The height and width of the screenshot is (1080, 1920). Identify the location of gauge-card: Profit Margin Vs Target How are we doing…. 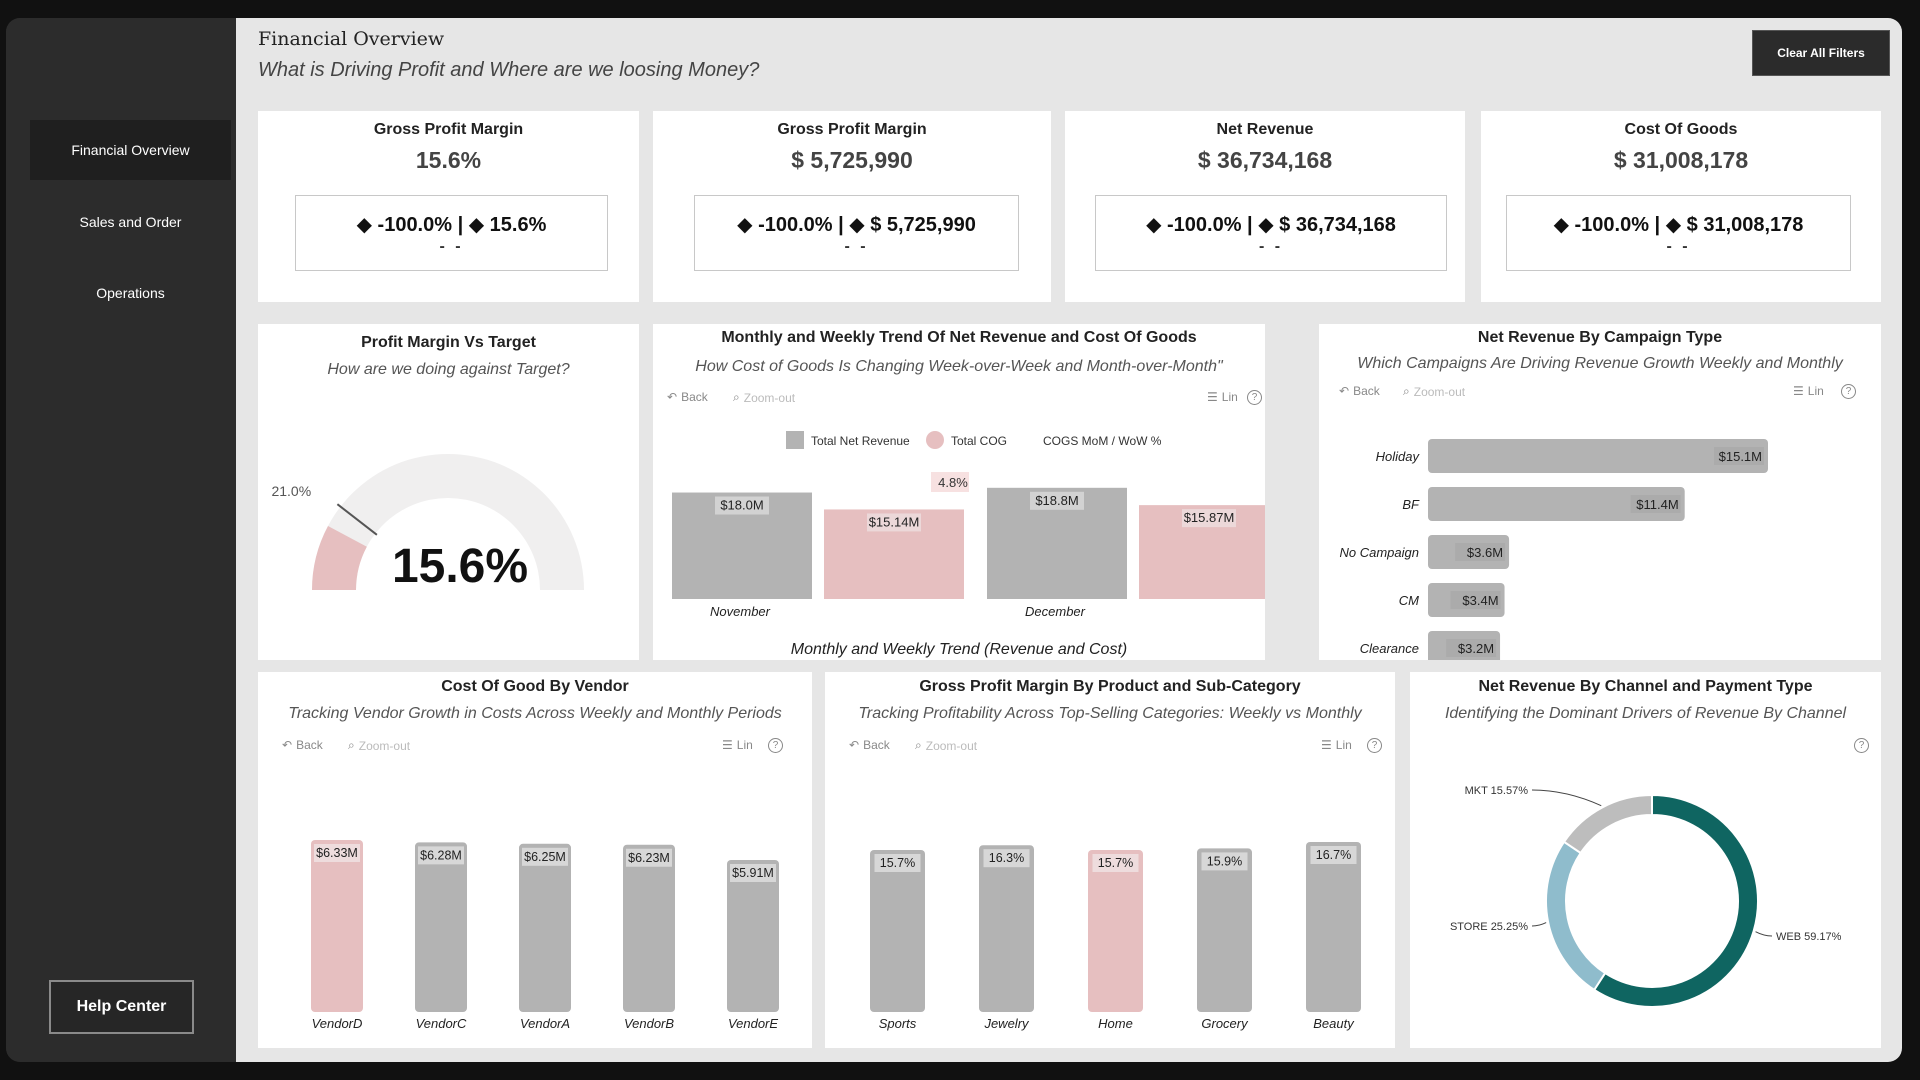
(448, 492).